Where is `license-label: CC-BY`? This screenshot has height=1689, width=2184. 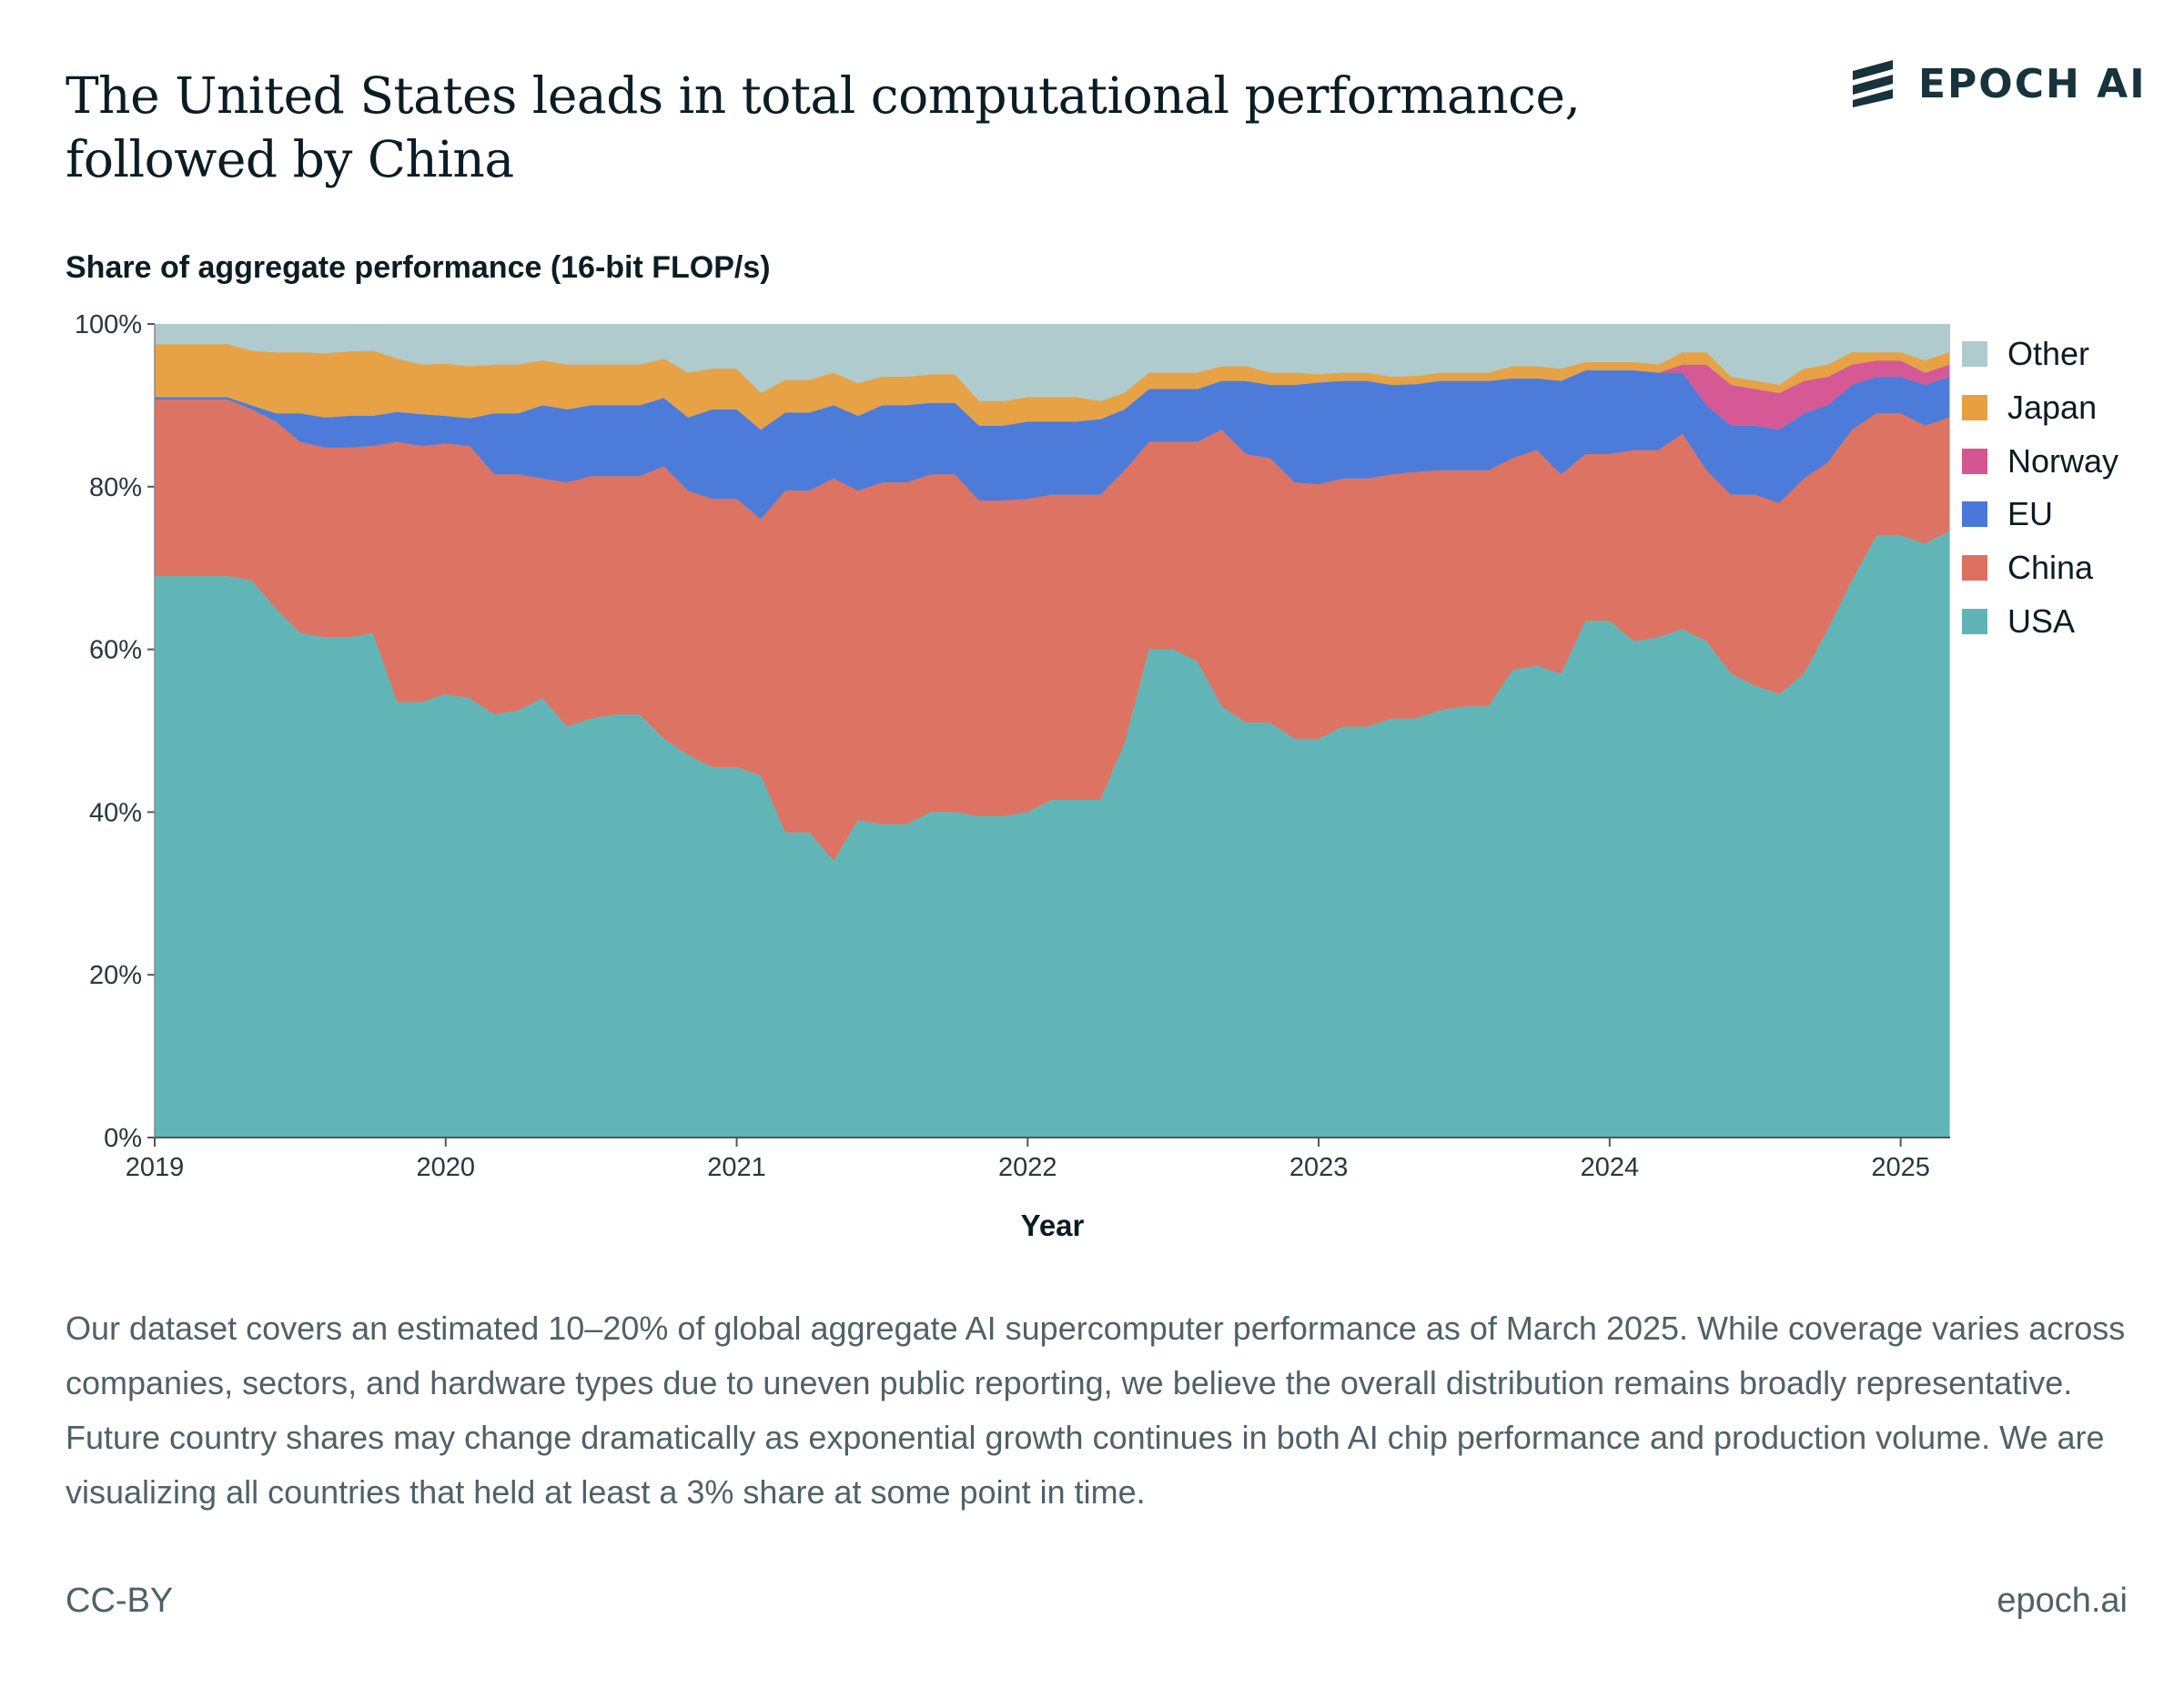
license-label: CC-BY is located at coordinates (120, 1601).